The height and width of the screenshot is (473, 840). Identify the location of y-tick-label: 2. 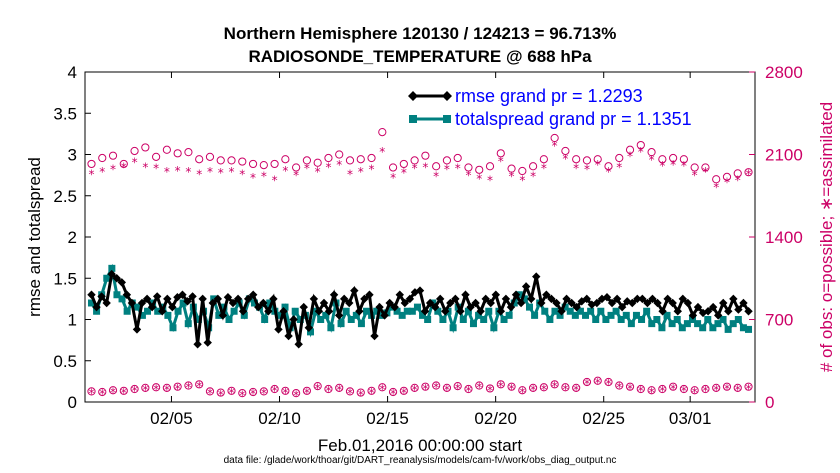
(72, 237).